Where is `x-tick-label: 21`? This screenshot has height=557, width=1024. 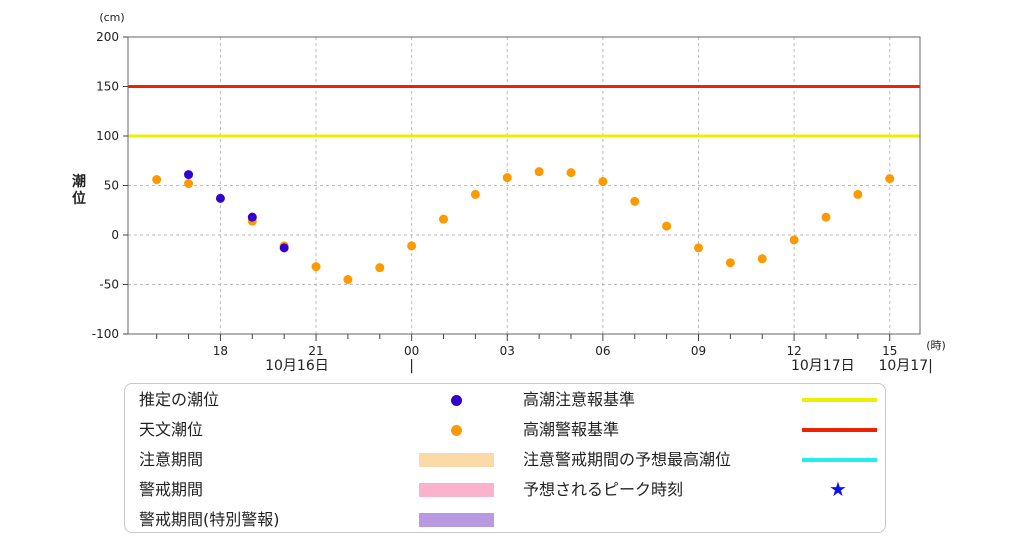 x-tick-label: 21 is located at coordinates (315, 351).